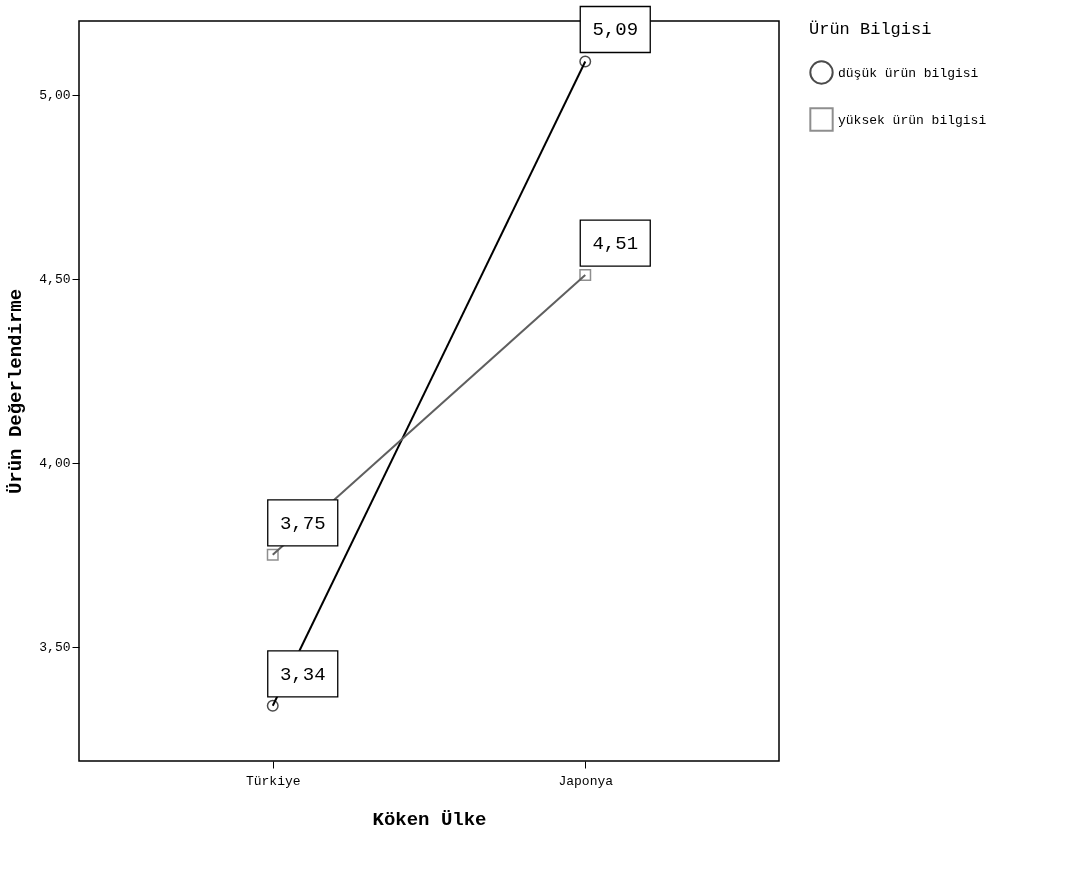 Image resolution: width=1072 pixels, height=883 pixels. Describe the element at coordinates (615, 244) in the screenshot. I see `data-label: 4,51` at that location.